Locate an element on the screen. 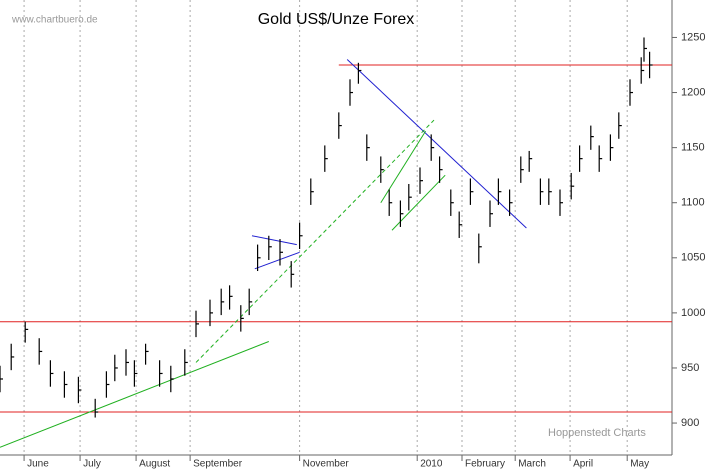 This screenshot has width=723, height=470. y-tick-label: 1050 is located at coordinates (693, 258).